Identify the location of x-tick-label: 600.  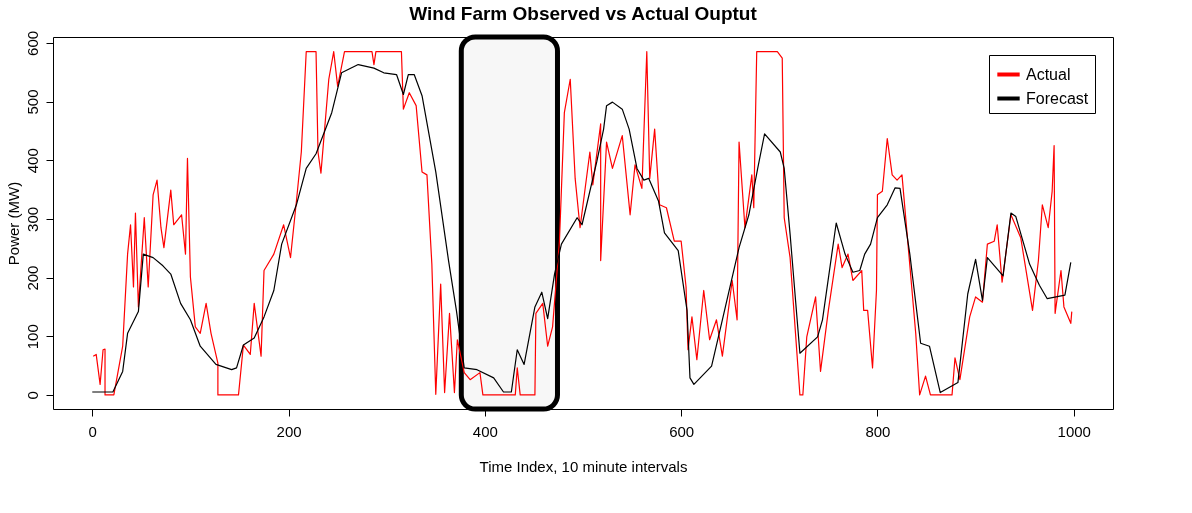
(682, 431).